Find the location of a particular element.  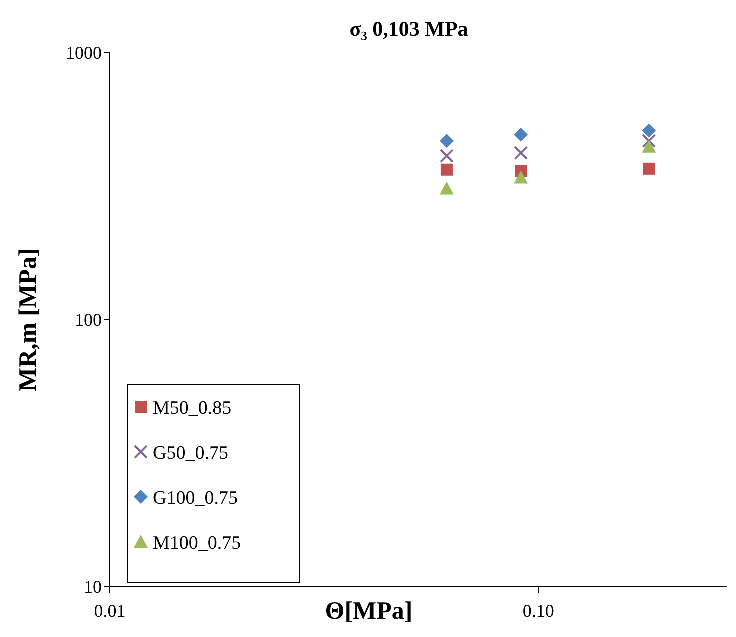

y-tick-label: 10 is located at coordinates (93, 587).